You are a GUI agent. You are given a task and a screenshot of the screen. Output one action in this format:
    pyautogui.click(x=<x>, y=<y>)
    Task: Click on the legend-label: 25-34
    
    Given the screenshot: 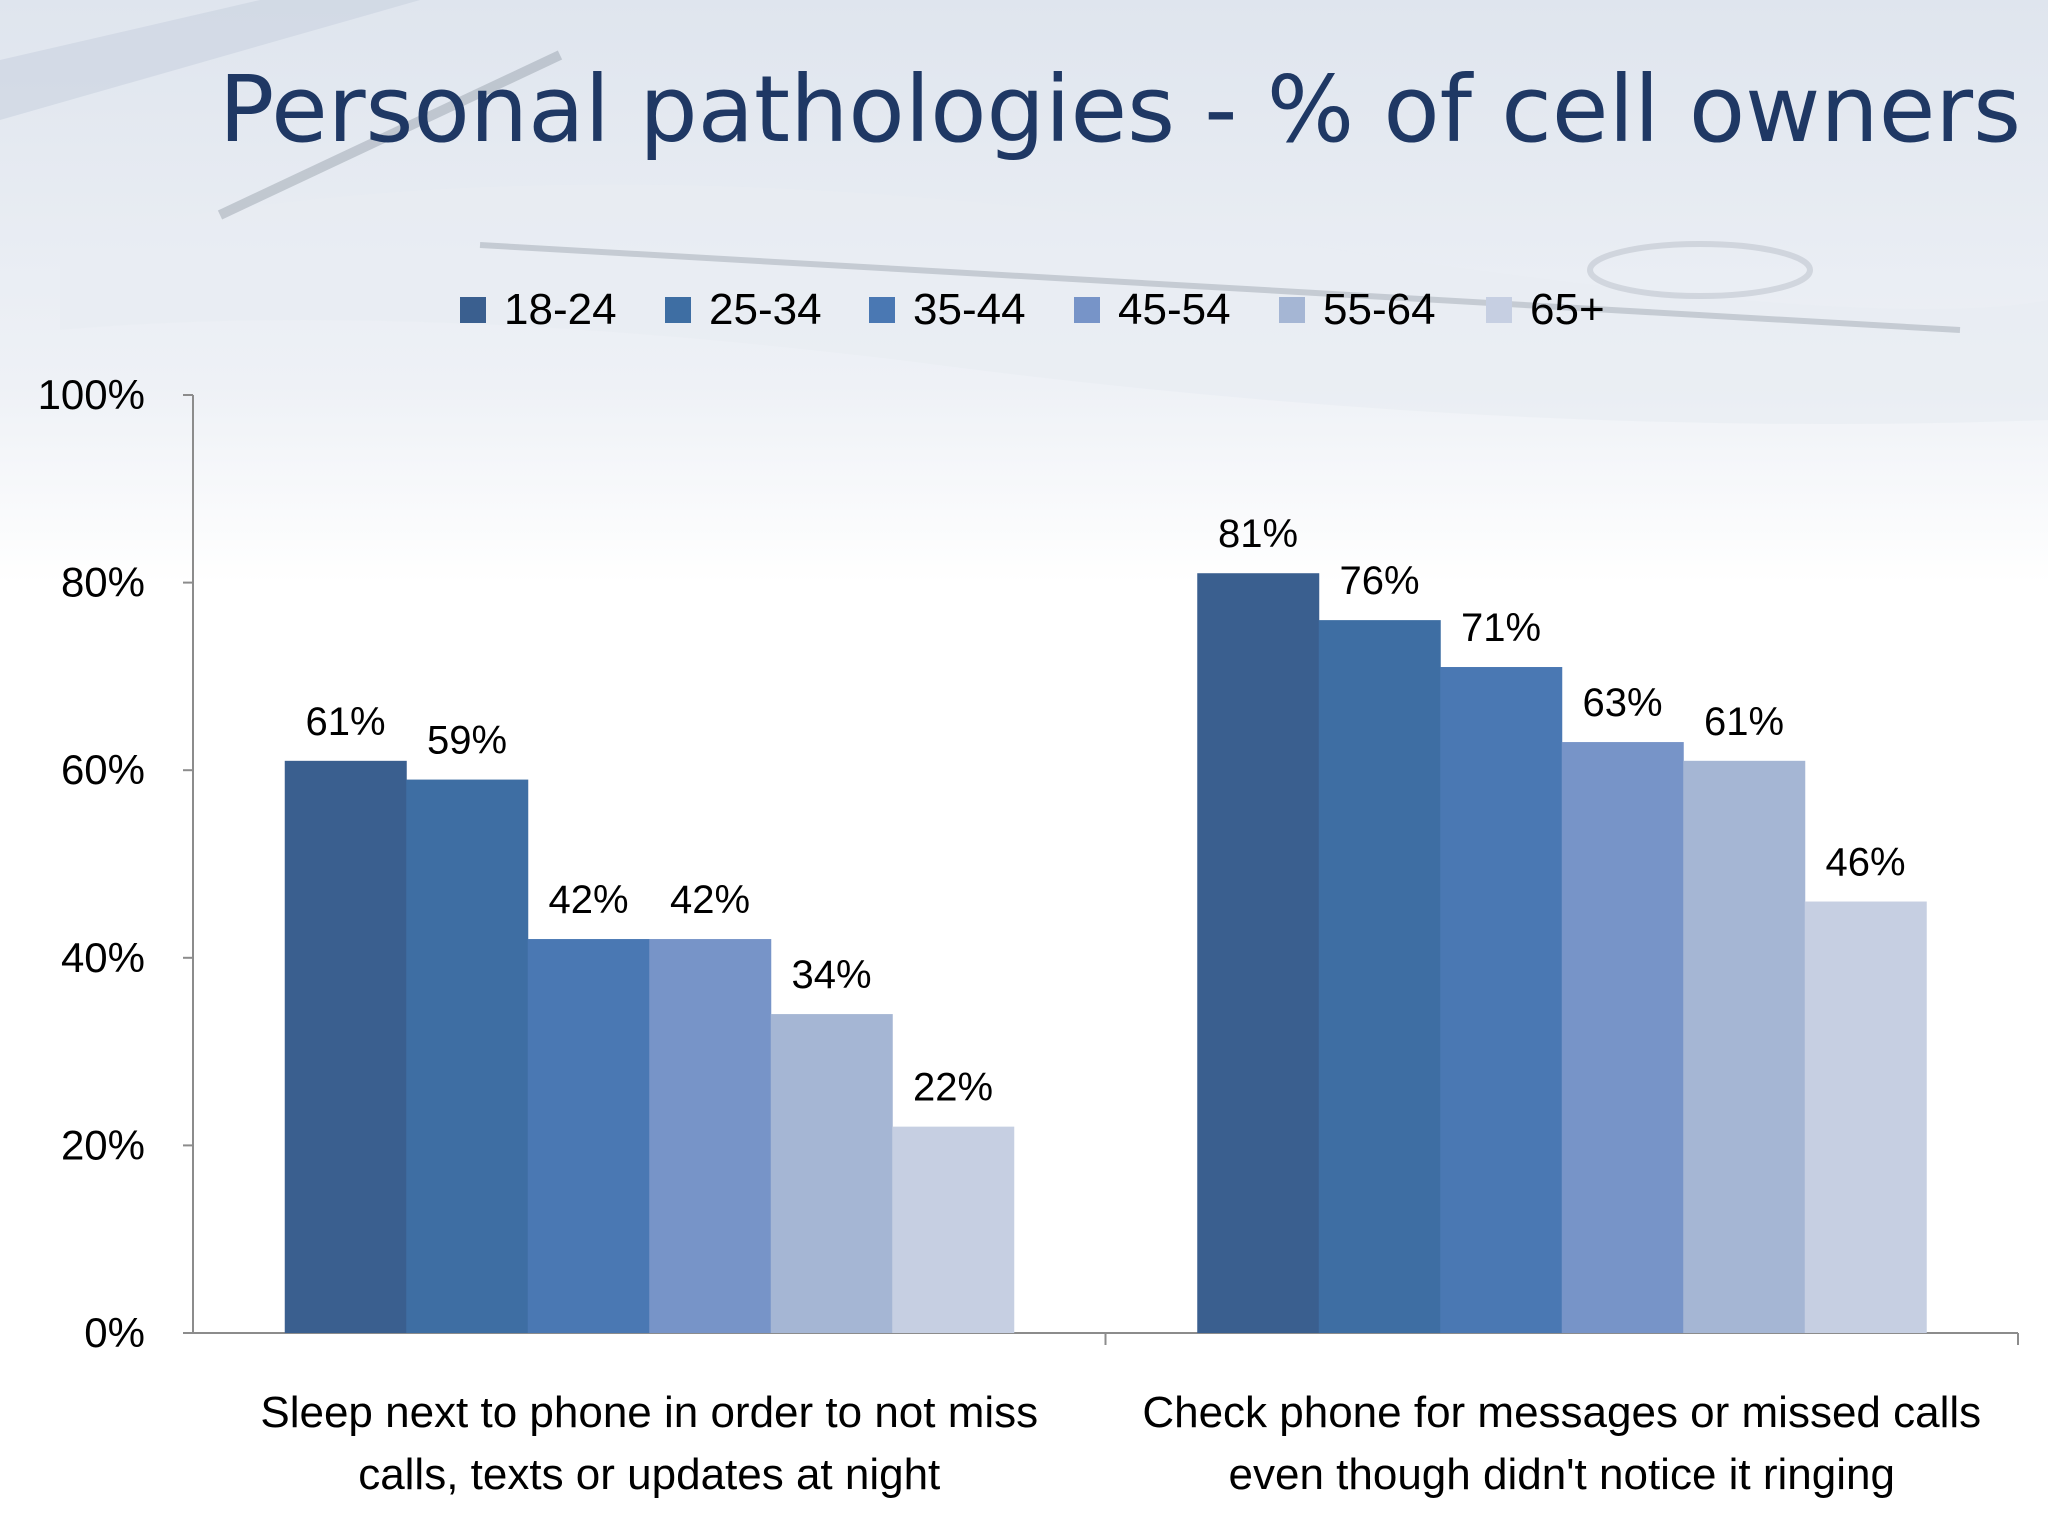 What is the action you would take?
    pyautogui.click(x=765, y=309)
    